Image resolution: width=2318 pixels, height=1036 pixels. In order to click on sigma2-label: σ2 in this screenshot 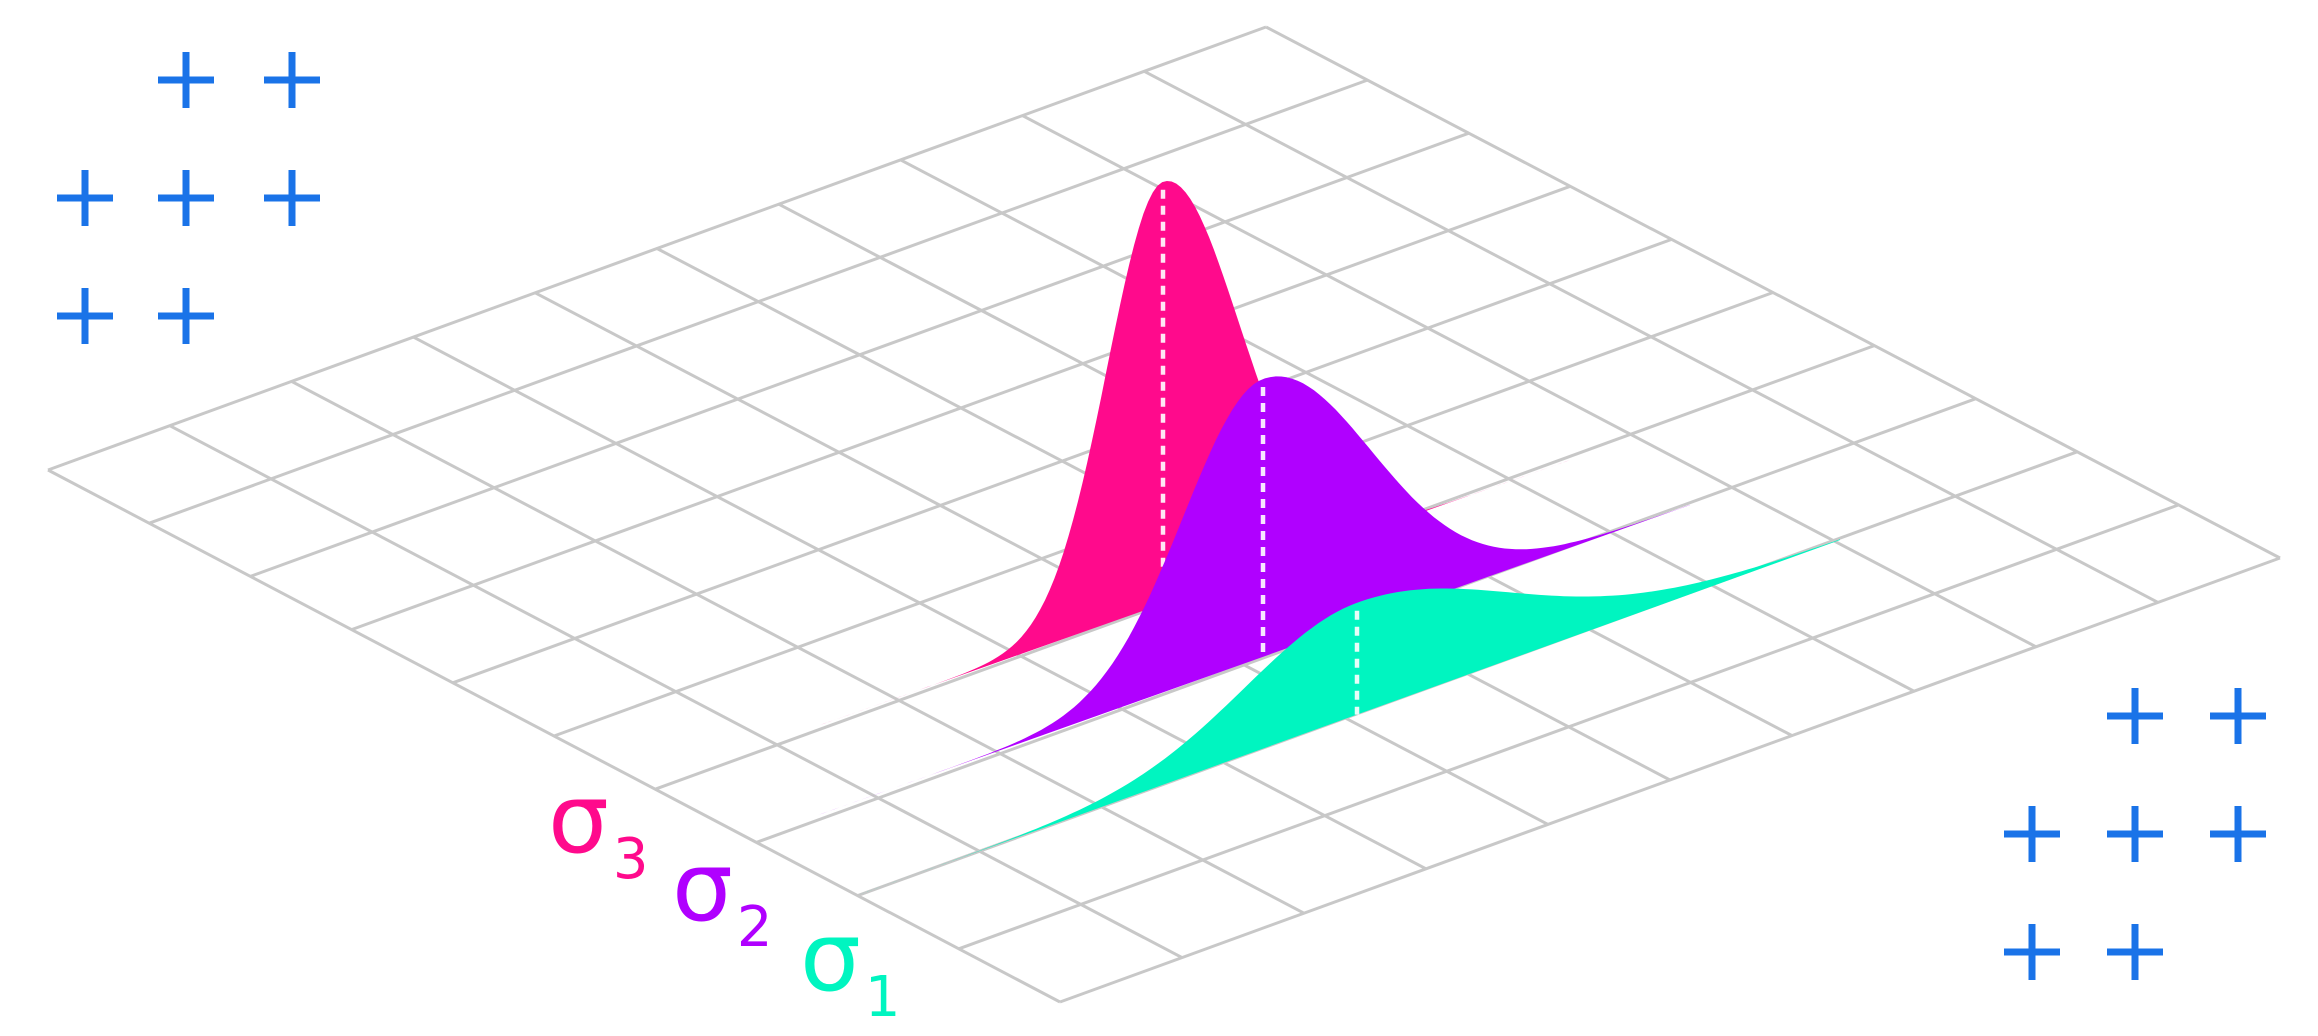, I will do `click(722, 895)`.